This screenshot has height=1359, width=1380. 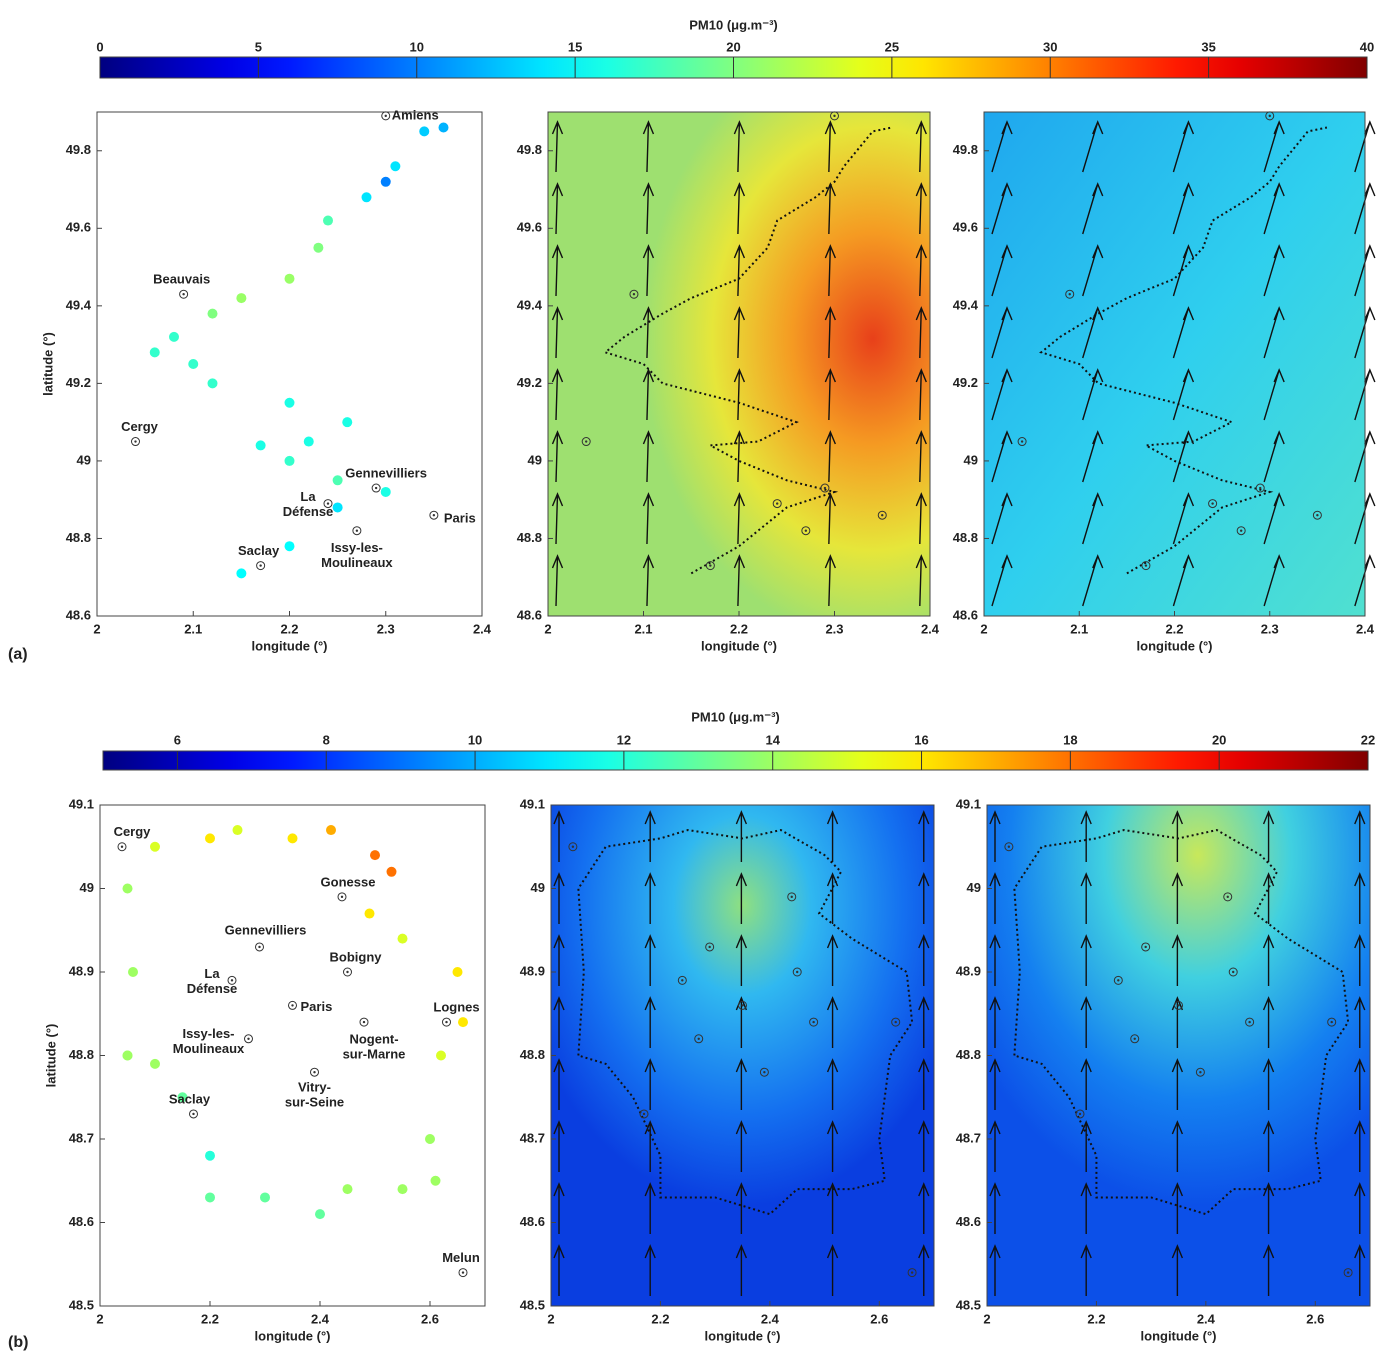 What do you see at coordinates (181, 279) in the screenshot?
I see `station-label: Beauvais` at bounding box center [181, 279].